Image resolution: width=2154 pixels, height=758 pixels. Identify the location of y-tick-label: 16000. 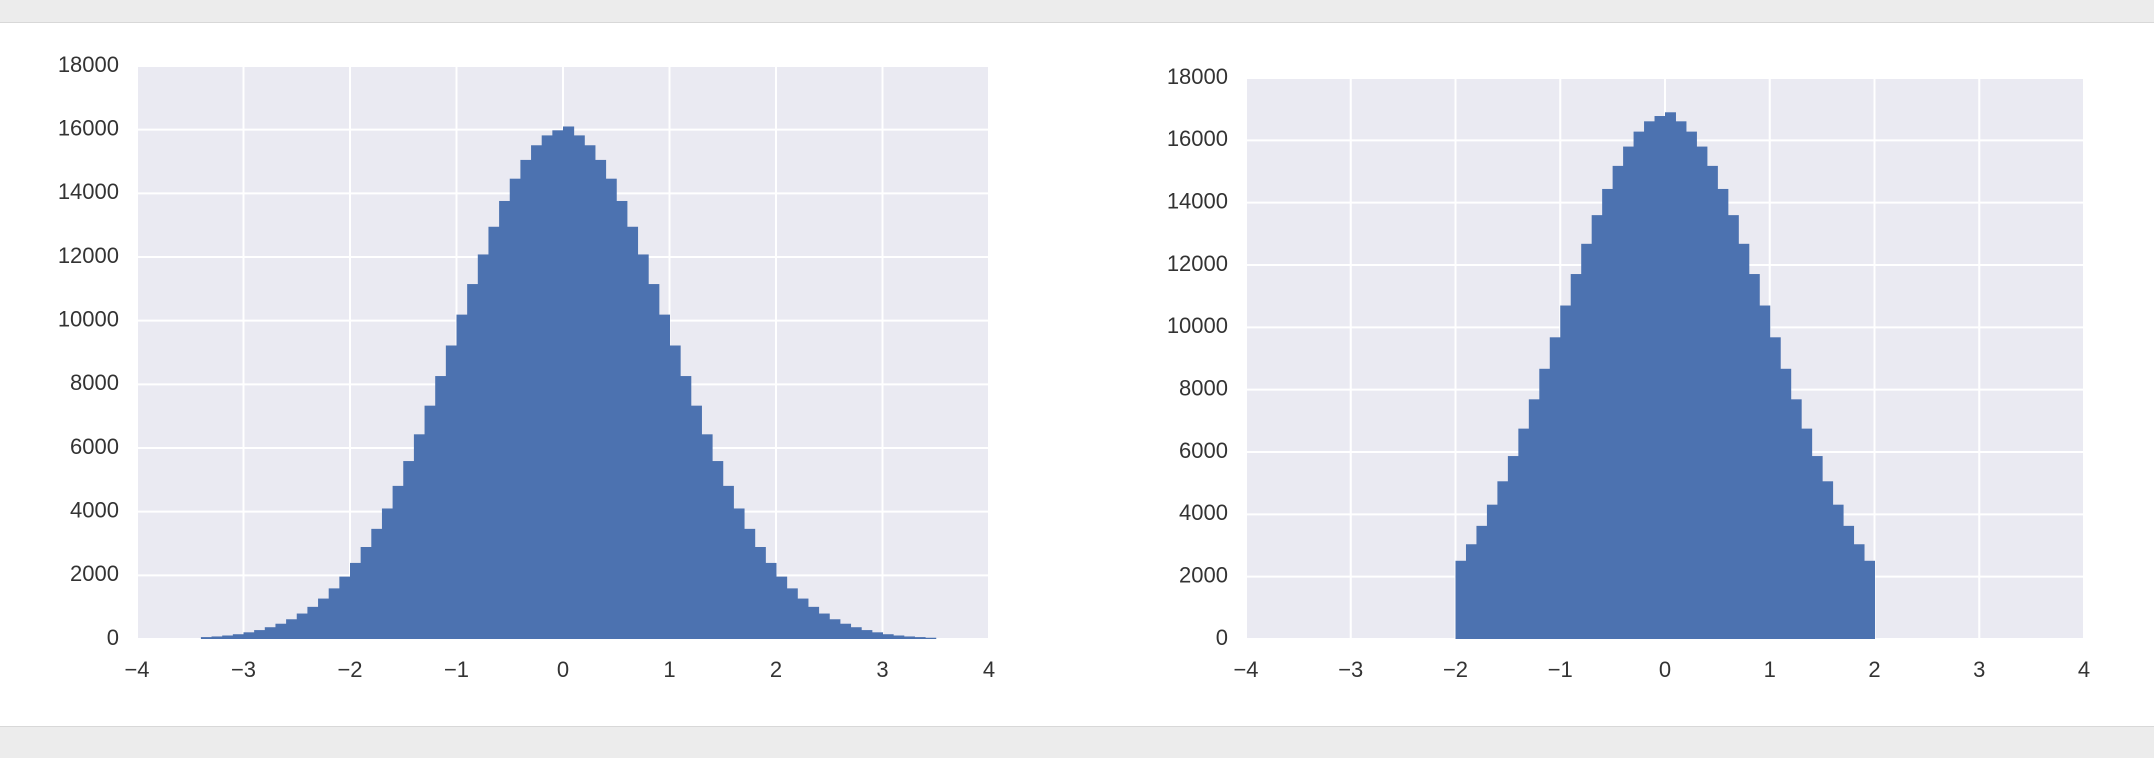
(88, 127).